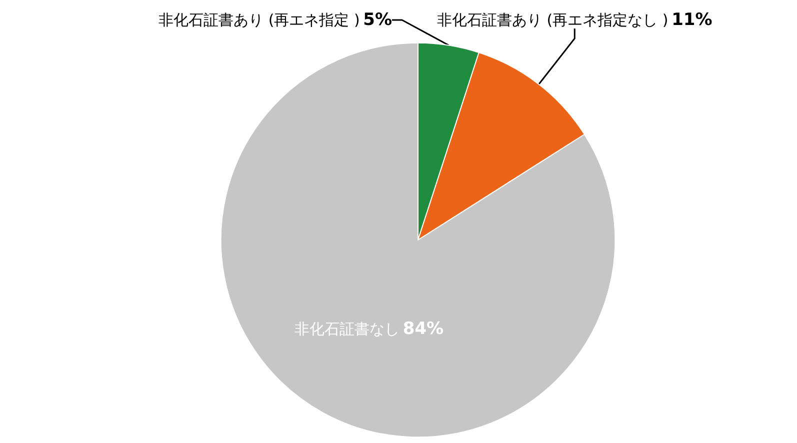 The image size is (797, 443). What do you see at coordinates (423, 329) in the screenshot?
I see `data-label: 84%` at bounding box center [423, 329].